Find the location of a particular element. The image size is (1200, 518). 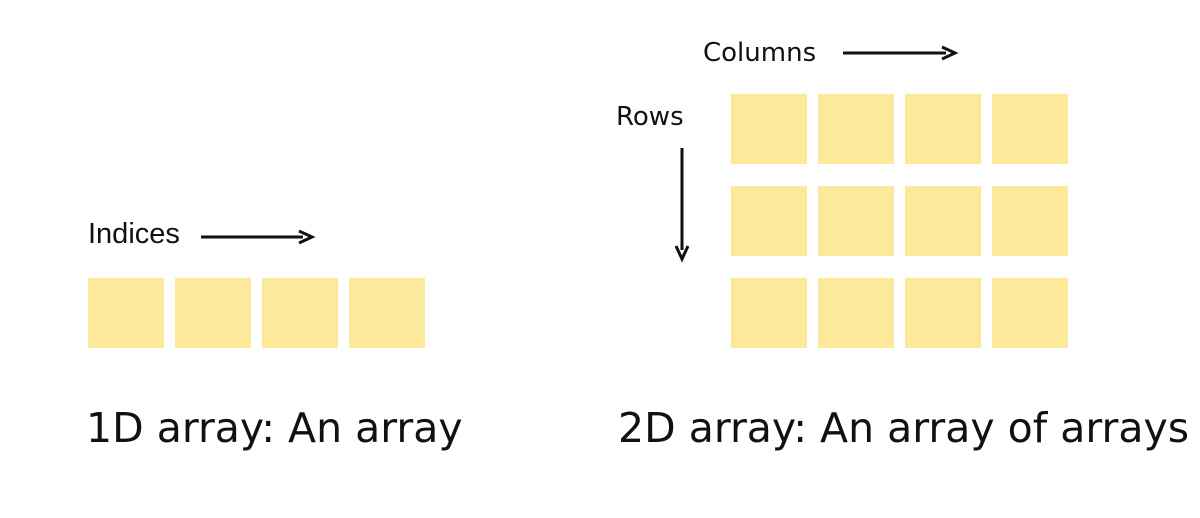

columns-arrow-icon is located at coordinates (901, 53).